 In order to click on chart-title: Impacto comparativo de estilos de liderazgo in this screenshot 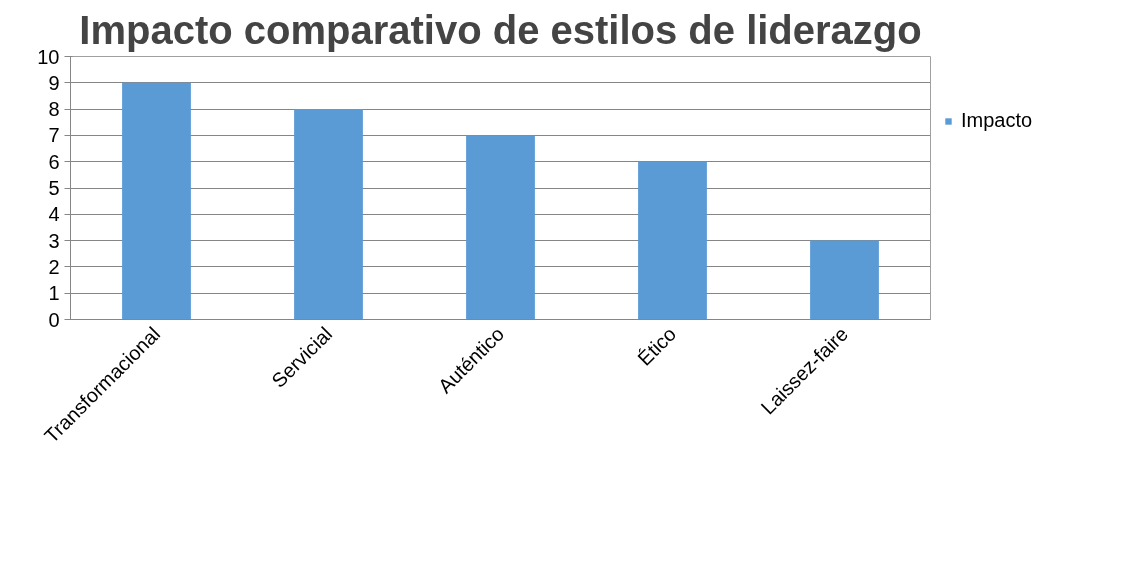, I will do `click(500, 29)`.